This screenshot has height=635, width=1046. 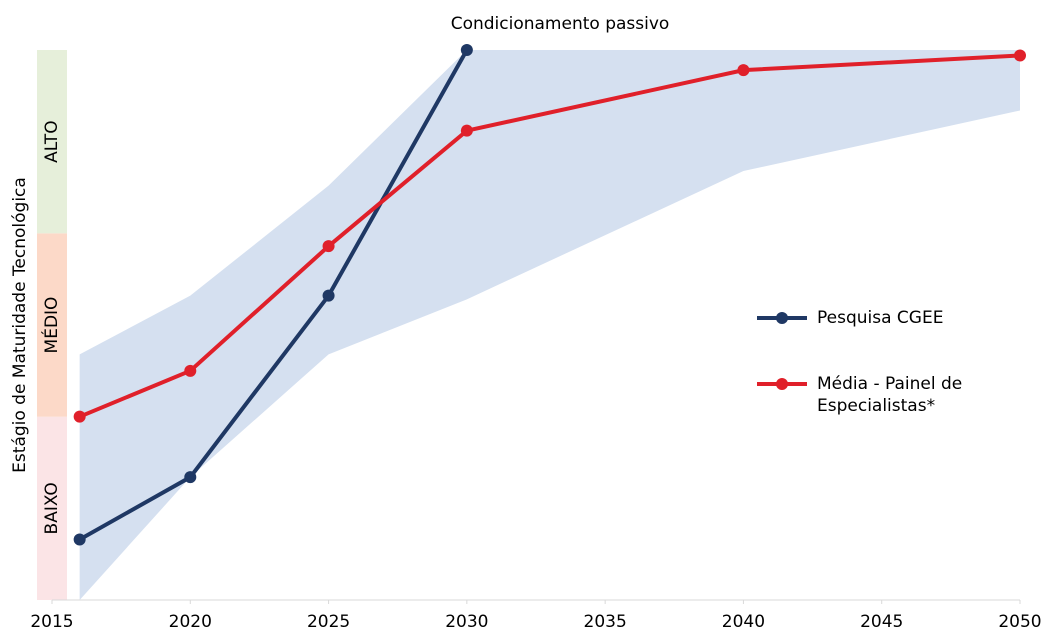 What do you see at coordinates (20, 325) in the screenshot?
I see `y-axis-label: Estágio de Maturidade Tecnológica` at bounding box center [20, 325].